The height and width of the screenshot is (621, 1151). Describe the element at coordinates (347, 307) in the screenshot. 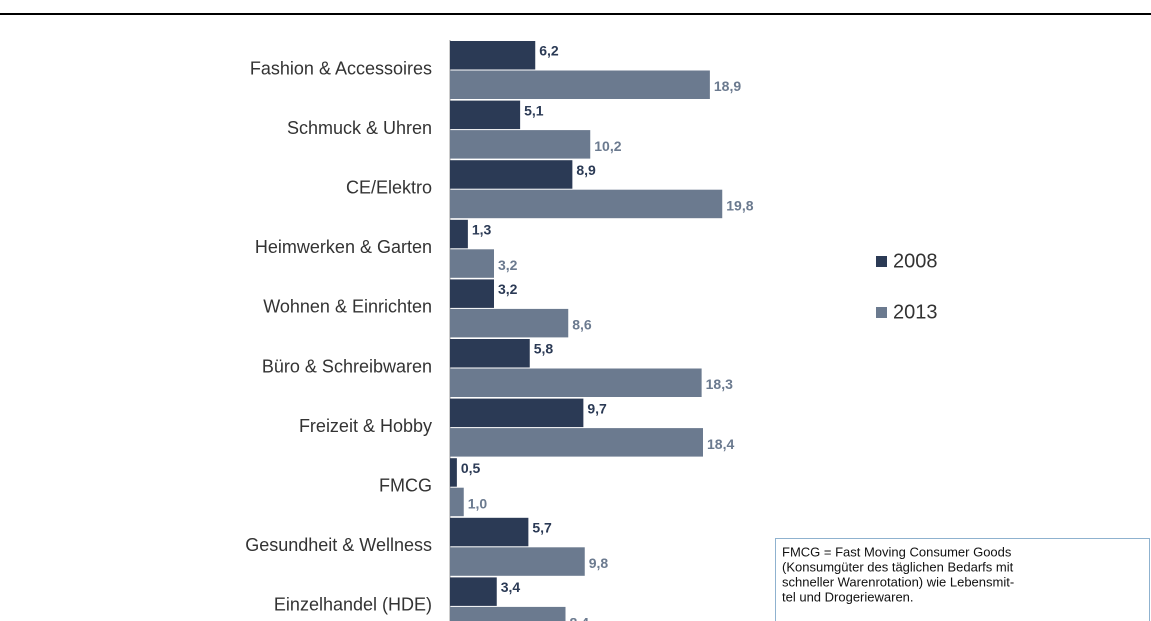

I see `category-label: Wohnen & Einrichten` at that location.